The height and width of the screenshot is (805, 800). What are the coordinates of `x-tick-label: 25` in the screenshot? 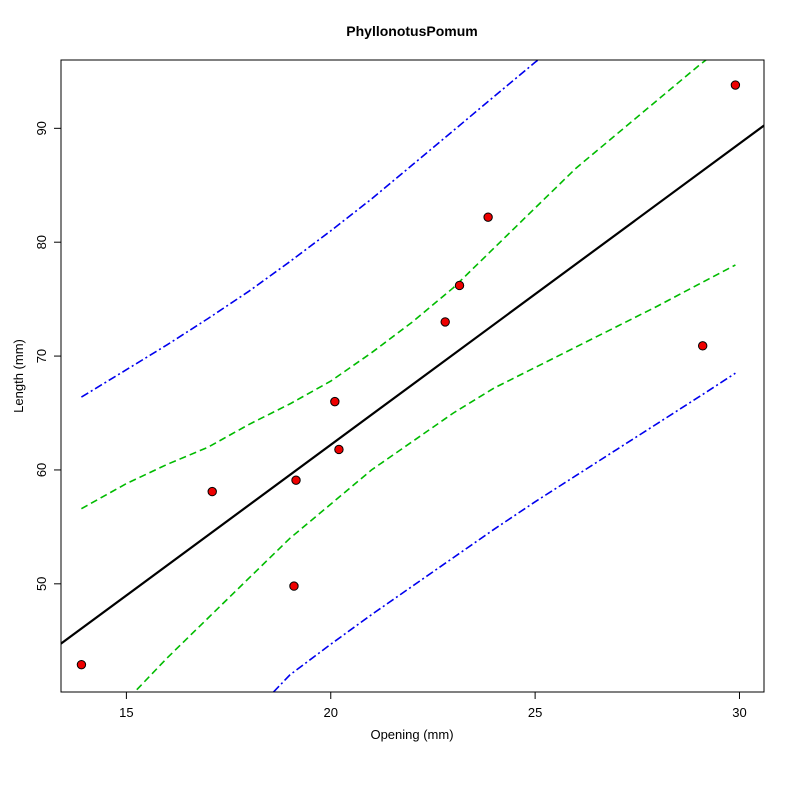 It's located at (535, 712).